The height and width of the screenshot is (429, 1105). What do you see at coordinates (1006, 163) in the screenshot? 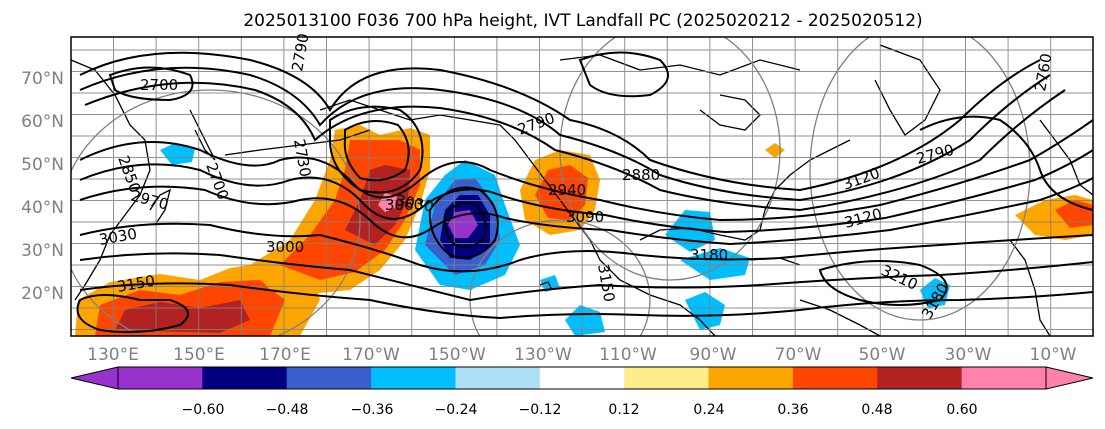
I see `contour-atlantic-wave` at bounding box center [1006, 163].